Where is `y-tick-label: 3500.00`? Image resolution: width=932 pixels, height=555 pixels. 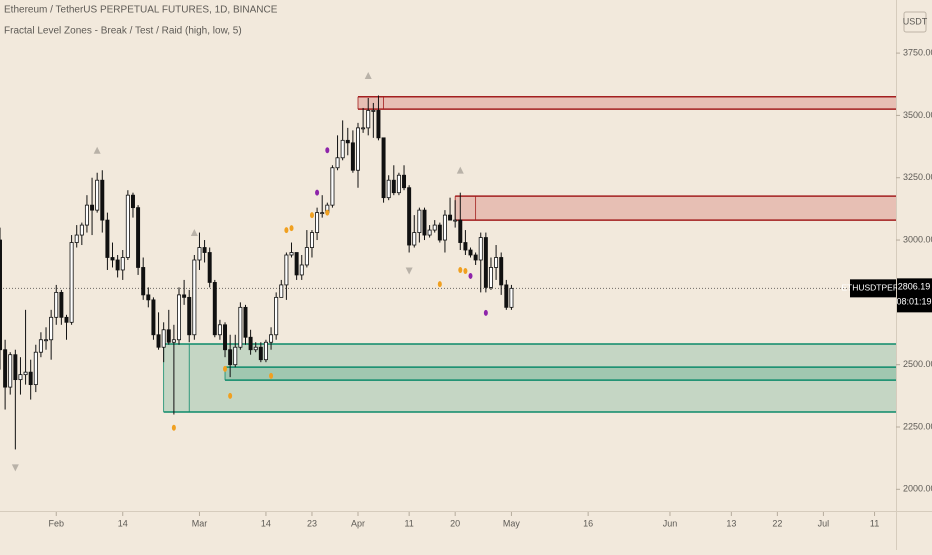
y-tick-label: 3500.00 is located at coordinates (917, 115).